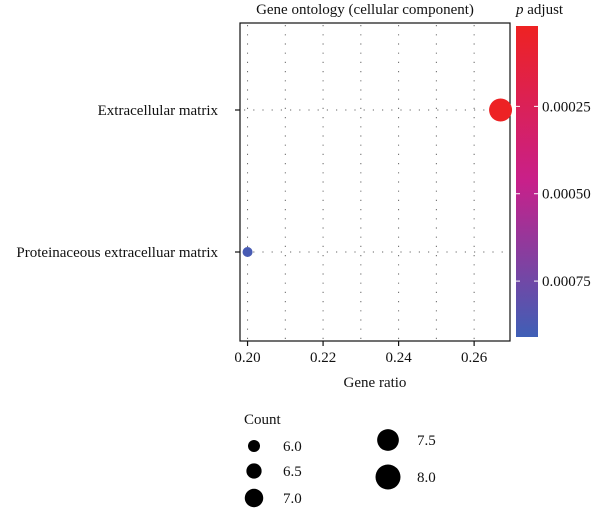 The image size is (600, 511). I want to click on size-legend-title: Count, so click(263, 420).